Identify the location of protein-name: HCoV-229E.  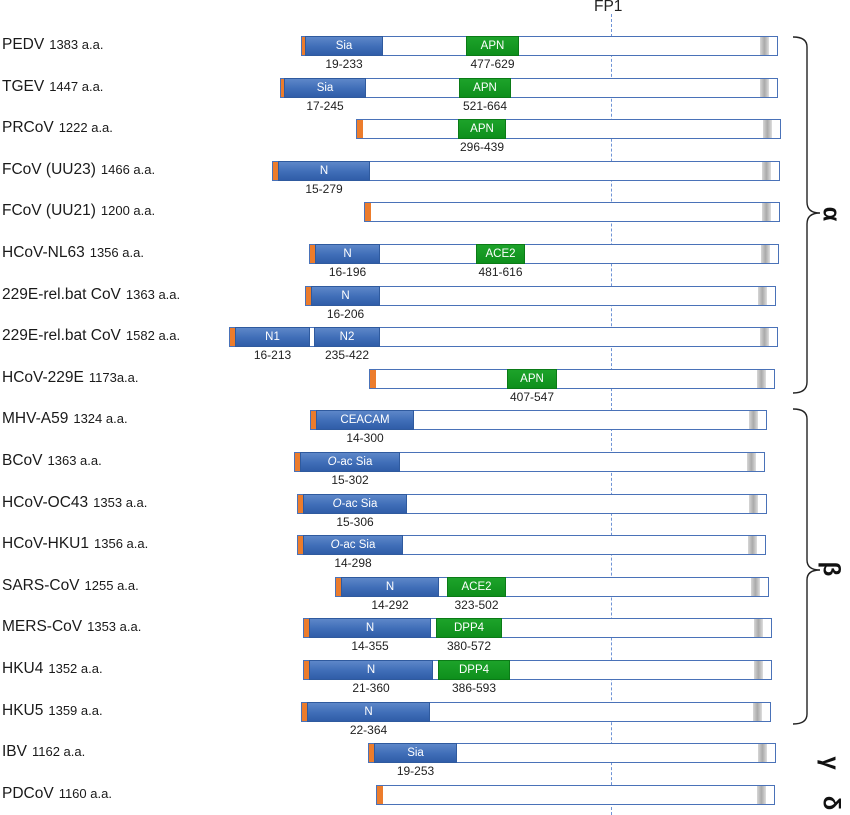
(43, 377).